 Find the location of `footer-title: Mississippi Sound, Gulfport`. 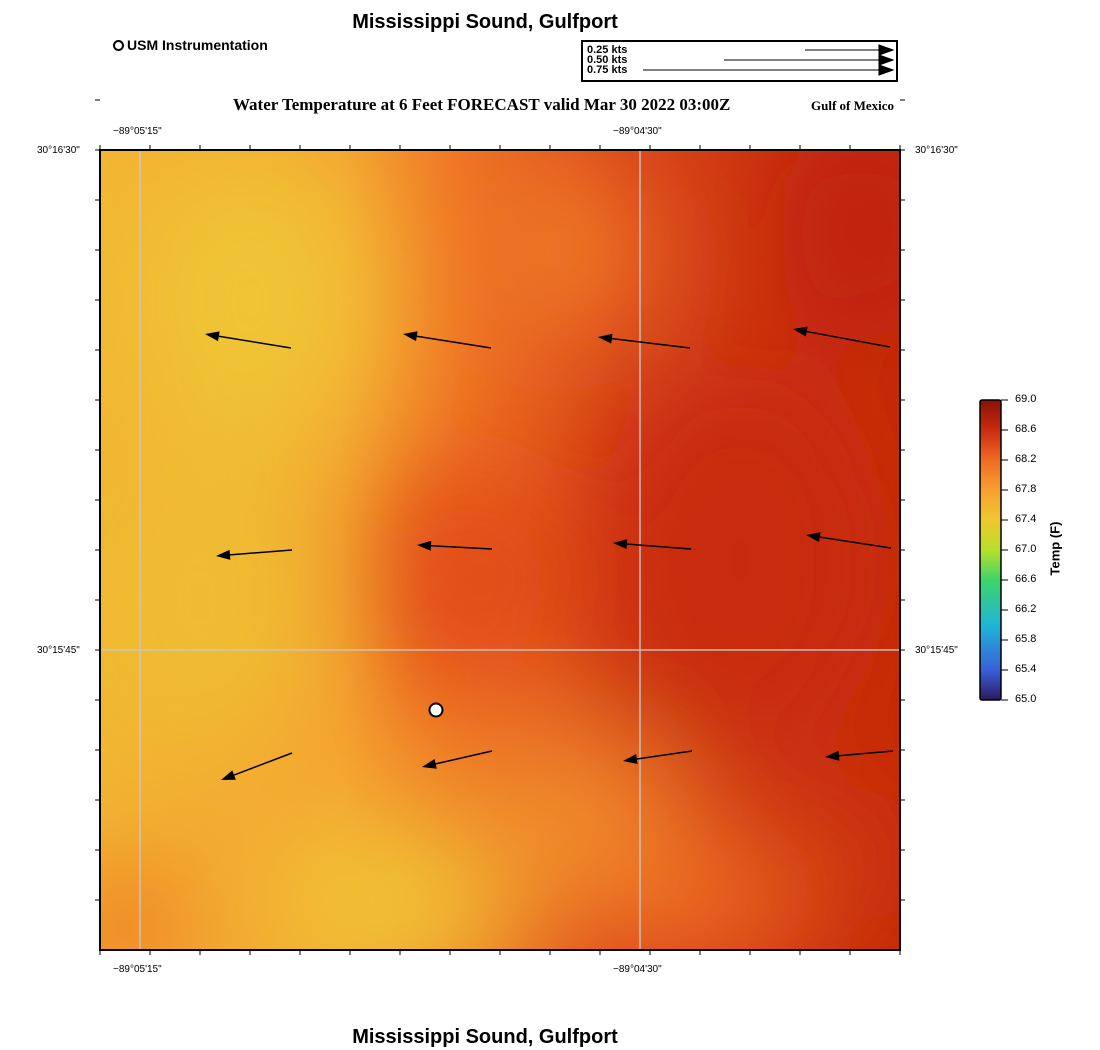

footer-title: Mississippi Sound, Gulfport is located at coordinates (485, 1037).